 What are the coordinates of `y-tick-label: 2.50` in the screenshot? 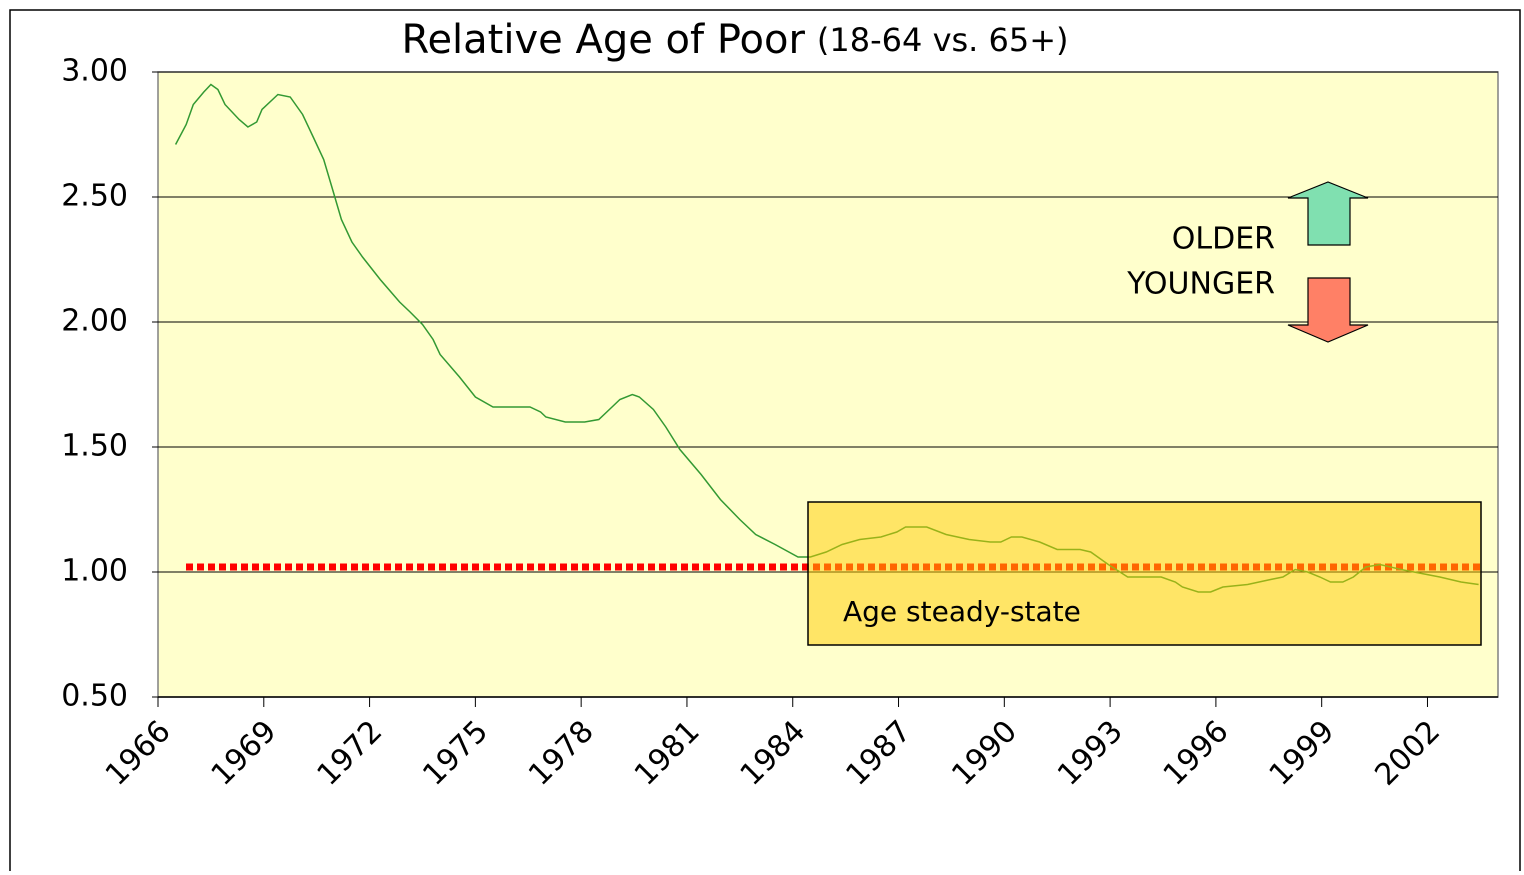 It's located at (94, 196).